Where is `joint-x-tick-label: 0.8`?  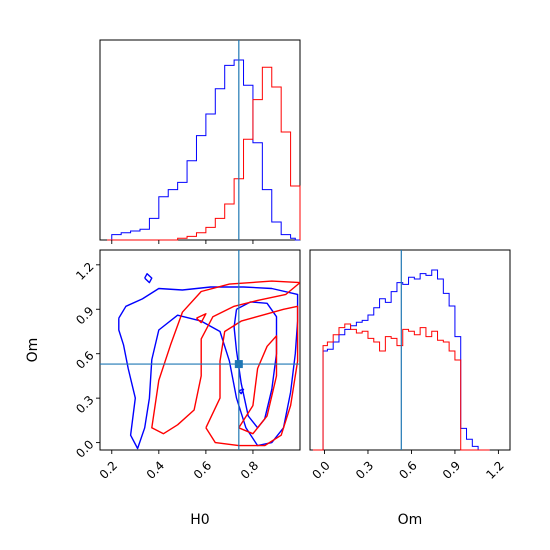 joint-x-tick-label: 0.8 is located at coordinates (249, 469).